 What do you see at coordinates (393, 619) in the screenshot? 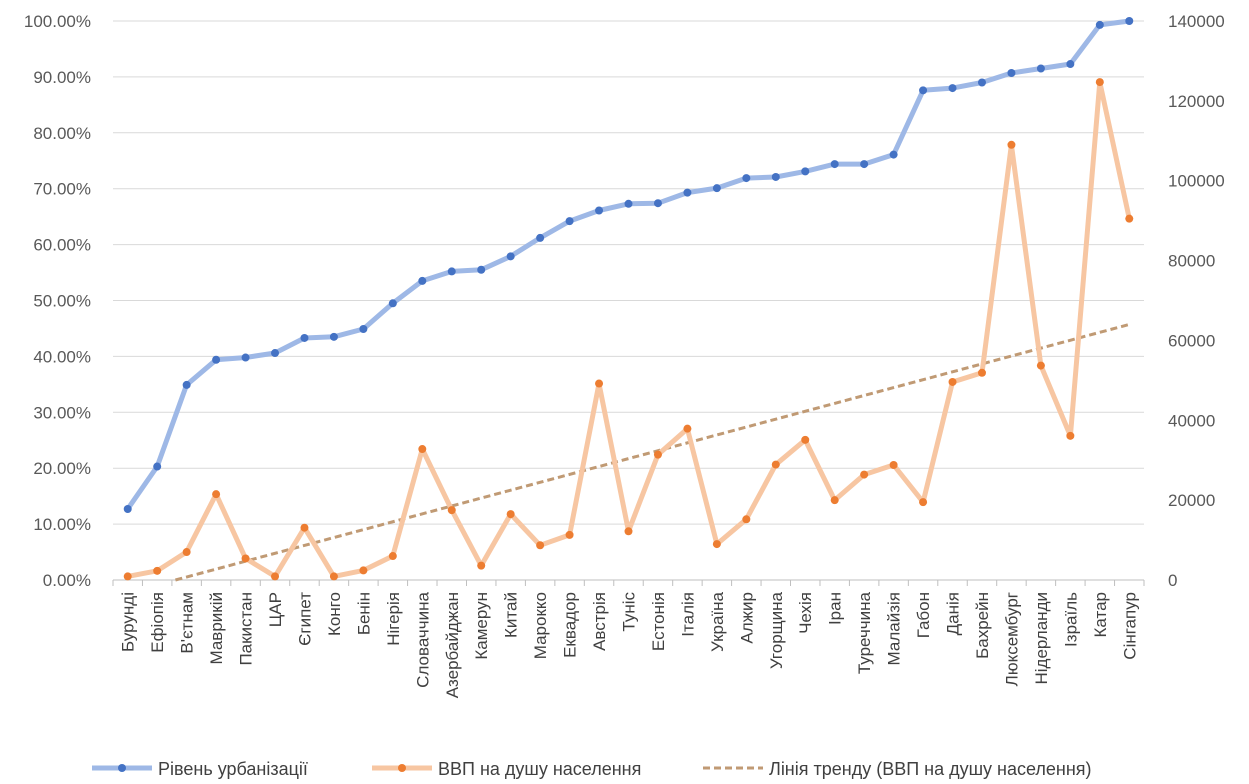
I see `category-label: Нігерія` at bounding box center [393, 619].